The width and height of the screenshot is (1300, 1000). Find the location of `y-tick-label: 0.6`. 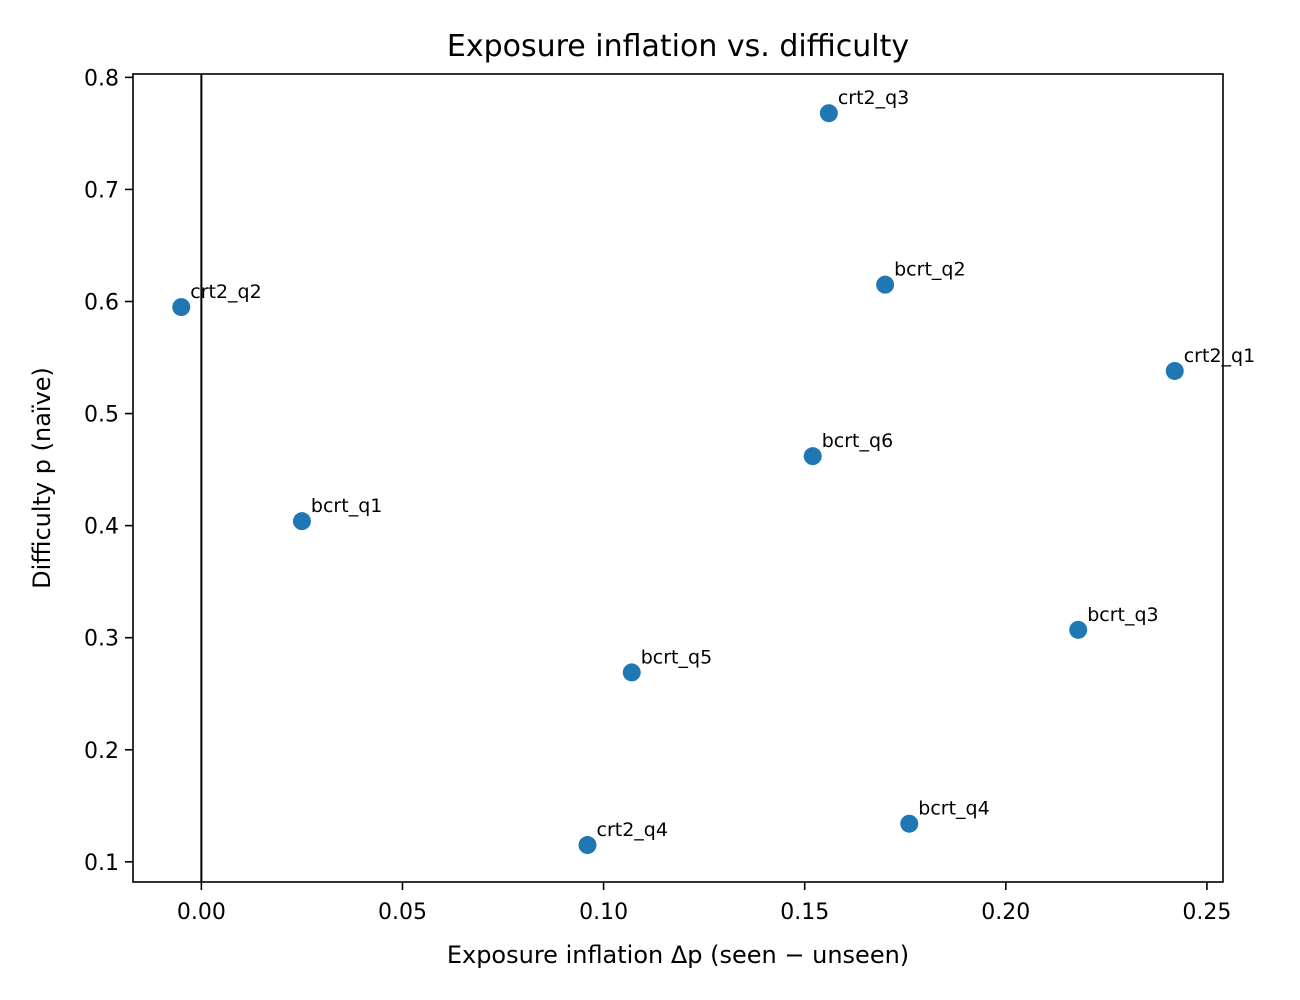

y-tick-label: 0.6 is located at coordinates (101, 302).